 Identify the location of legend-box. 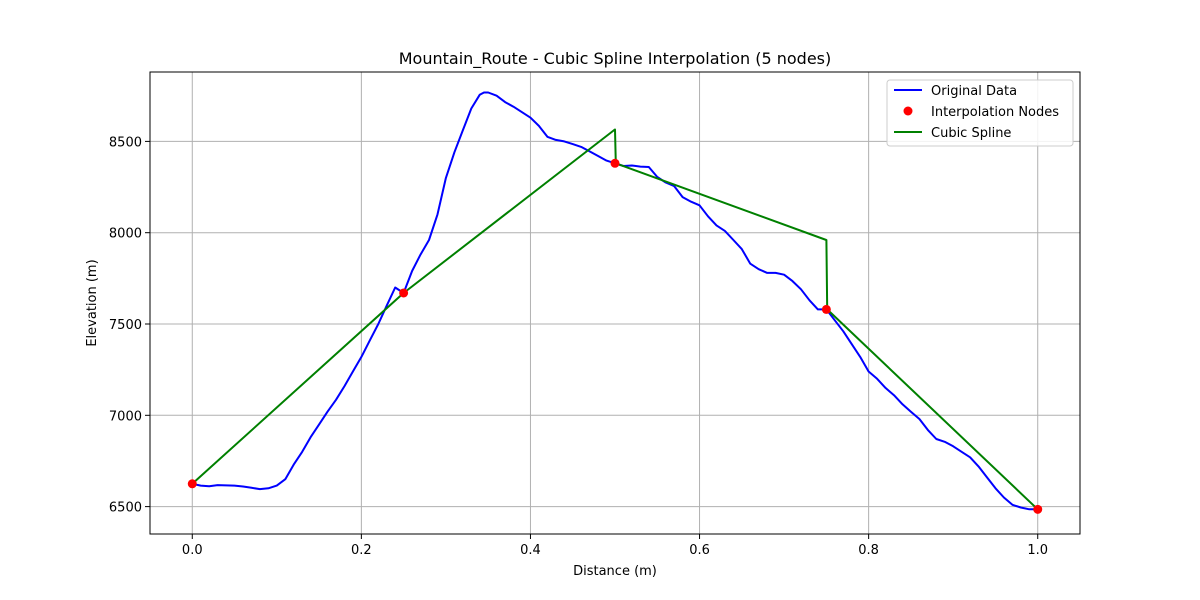
(980, 113).